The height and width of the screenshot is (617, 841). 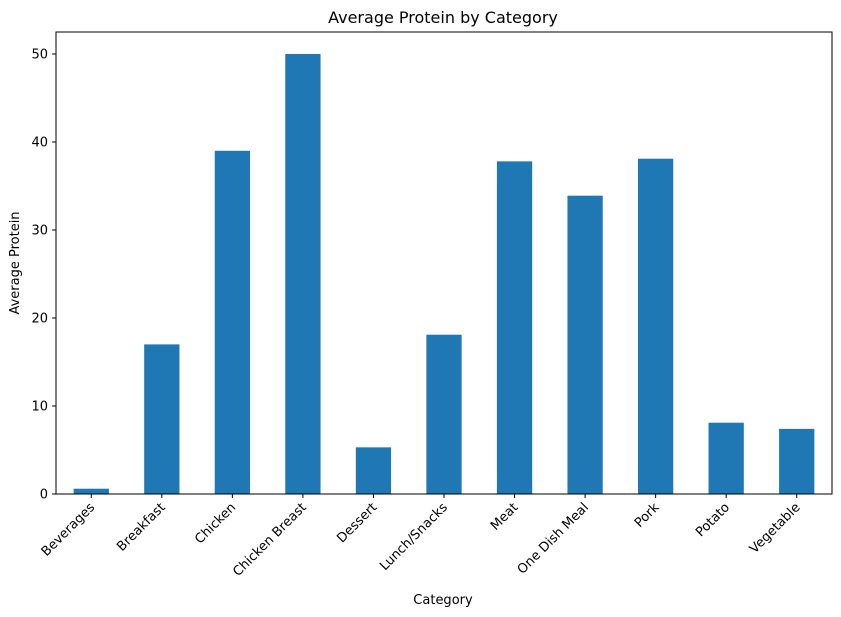 I want to click on x-tick-label: Meat, so click(x=504, y=516).